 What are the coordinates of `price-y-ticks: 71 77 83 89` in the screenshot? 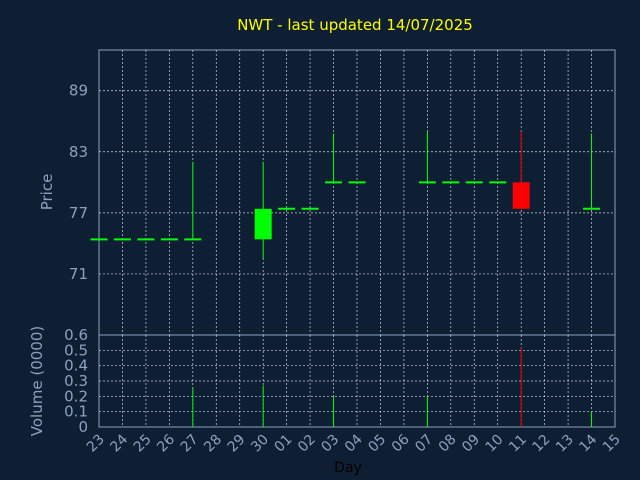 It's located at (78, 182).